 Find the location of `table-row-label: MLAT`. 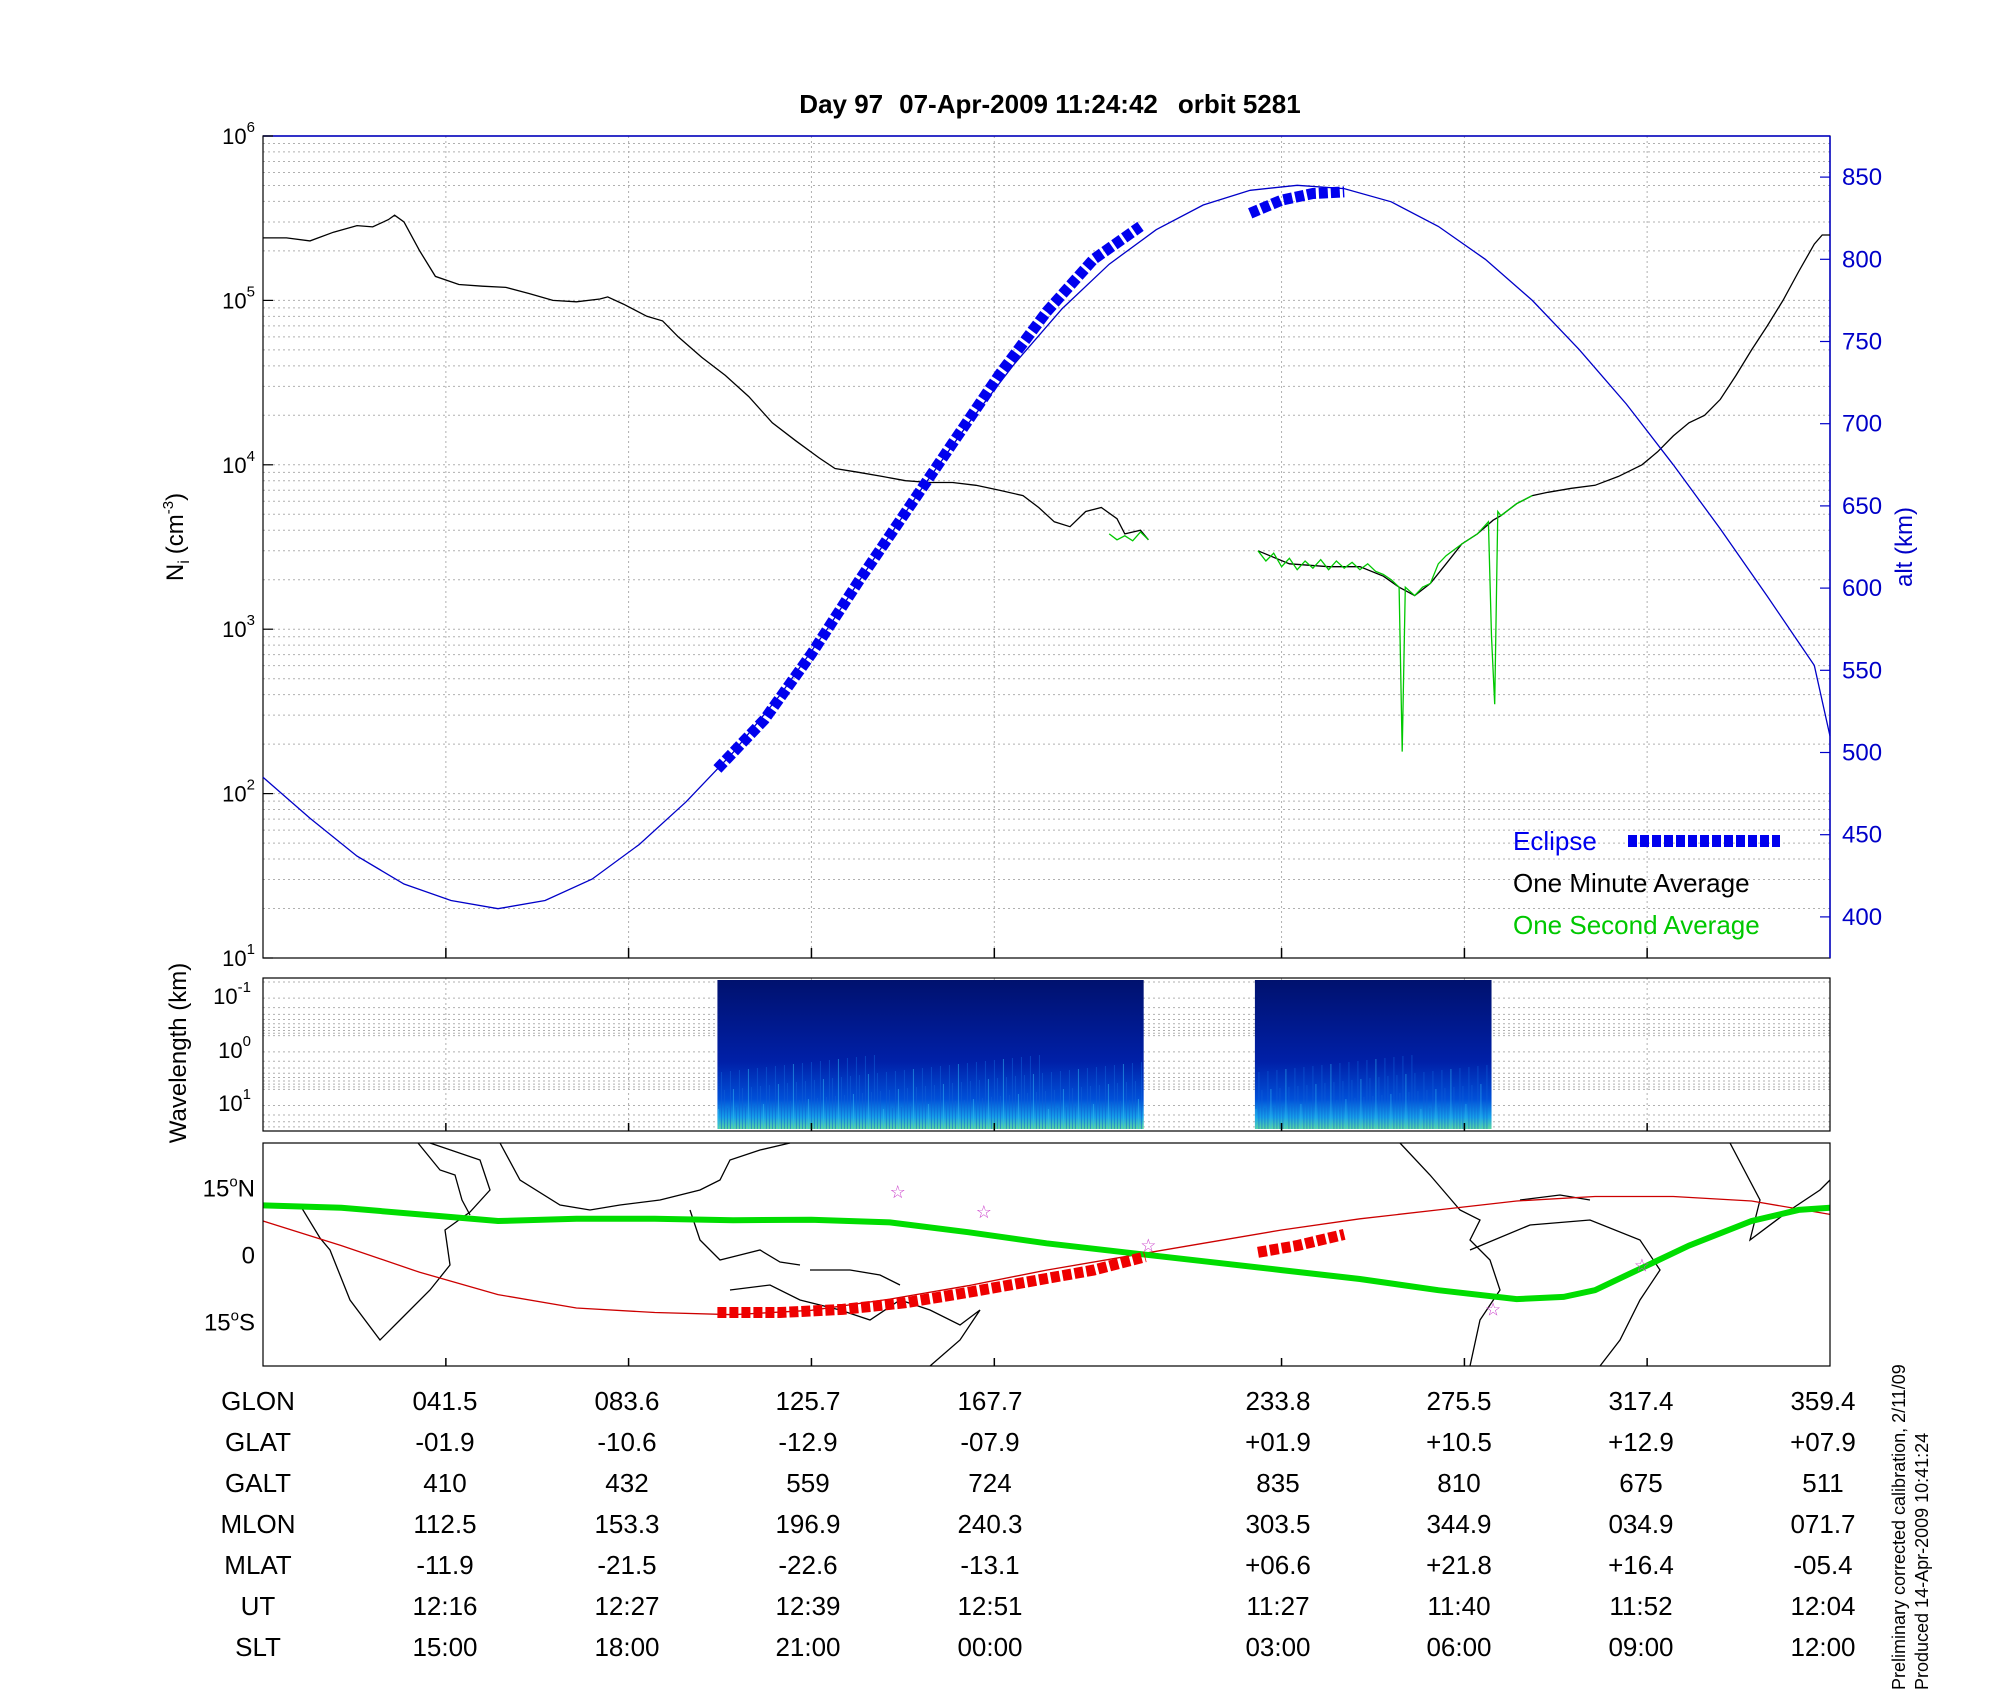

table-row-label: MLAT is located at coordinates (258, 1565).